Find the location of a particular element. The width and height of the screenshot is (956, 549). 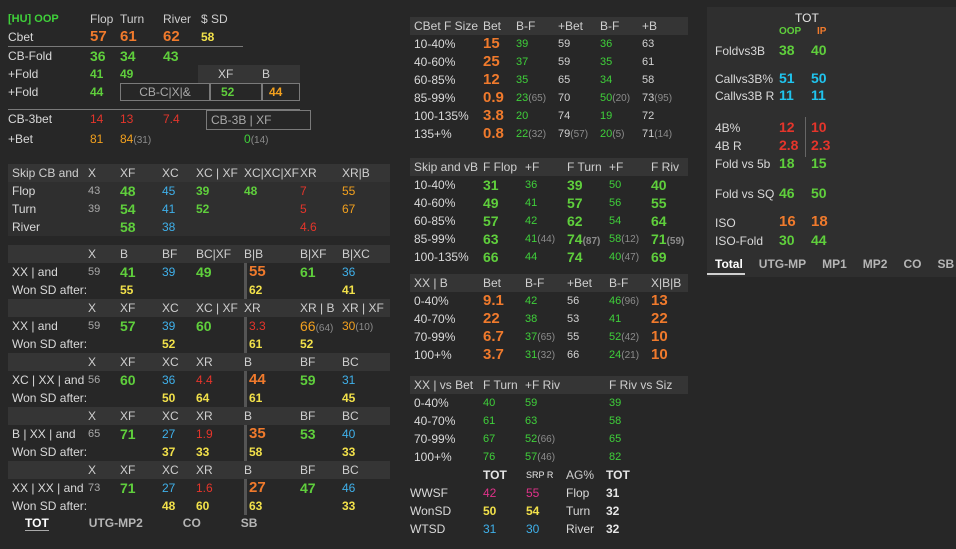

cbfold-river: 43 is located at coordinates (171, 56).